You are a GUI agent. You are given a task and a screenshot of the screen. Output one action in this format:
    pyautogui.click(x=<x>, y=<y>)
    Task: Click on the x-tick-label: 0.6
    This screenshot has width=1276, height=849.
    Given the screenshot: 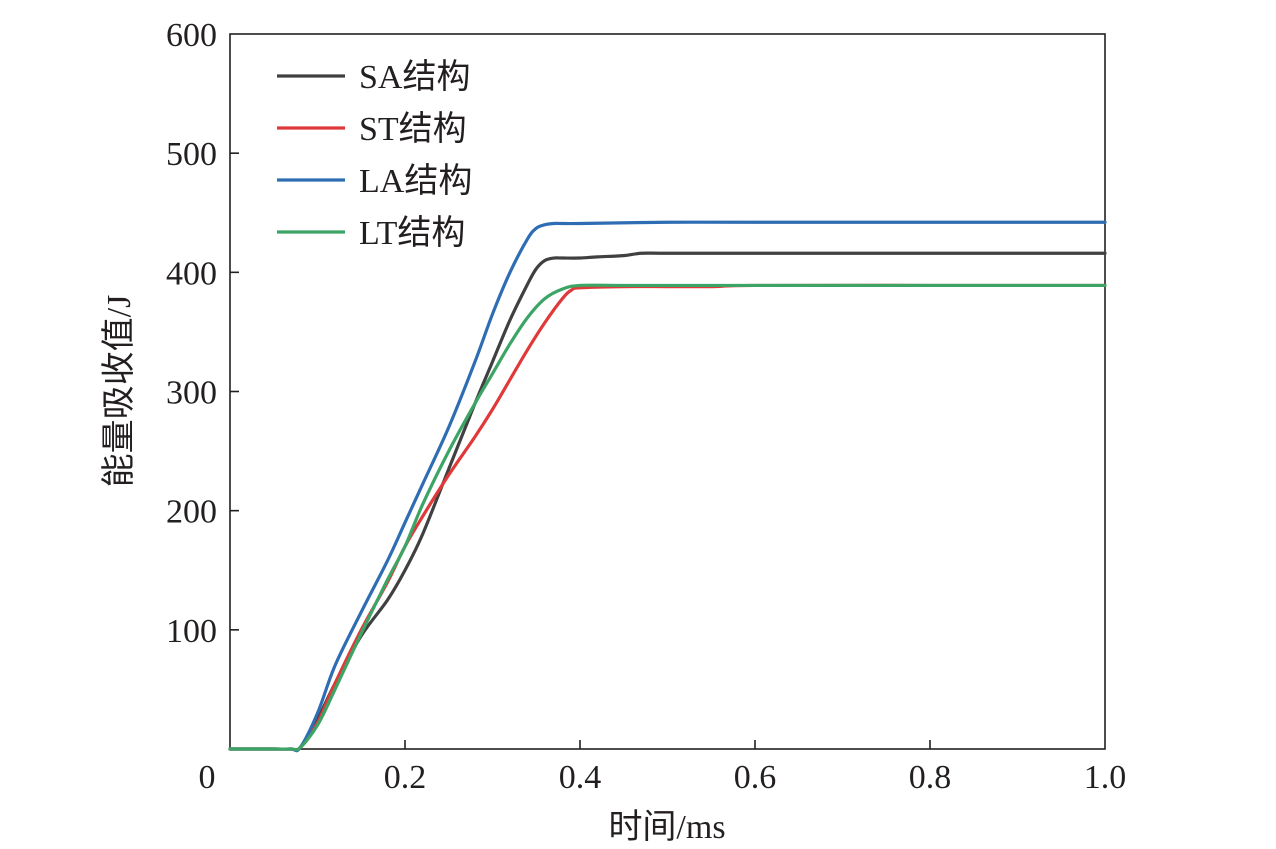 What is the action you would take?
    pyautogui.click(x=755, y=777)
    